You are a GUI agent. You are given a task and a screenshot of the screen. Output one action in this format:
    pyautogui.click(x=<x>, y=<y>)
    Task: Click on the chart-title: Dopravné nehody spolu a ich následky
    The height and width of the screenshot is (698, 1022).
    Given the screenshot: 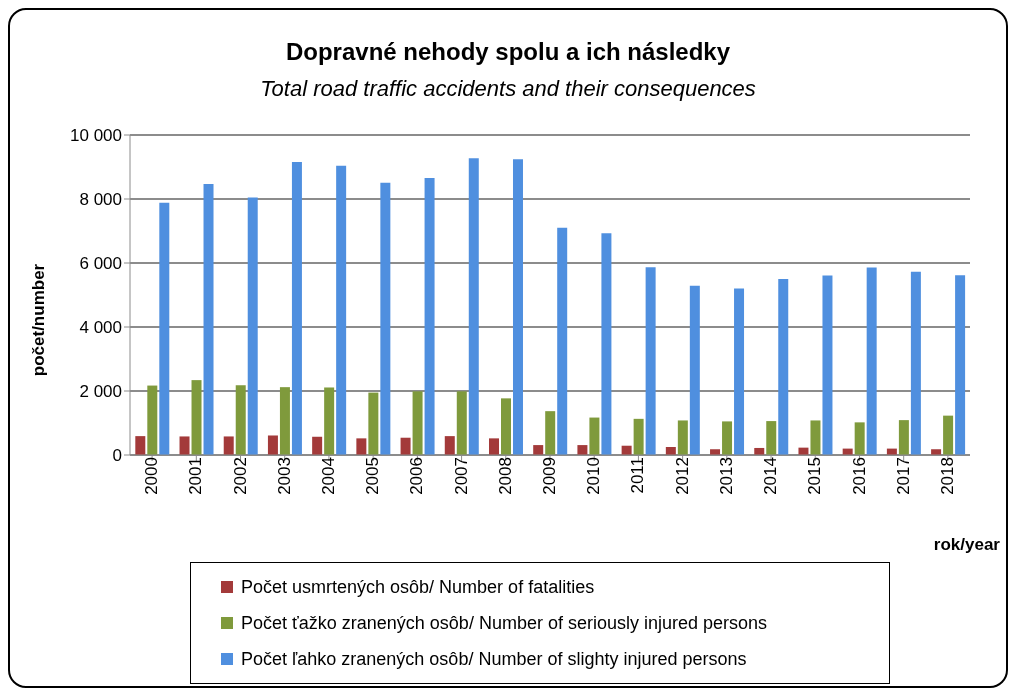 What is the action you would take?
    pyautogui.click(x=508, y=52)
    